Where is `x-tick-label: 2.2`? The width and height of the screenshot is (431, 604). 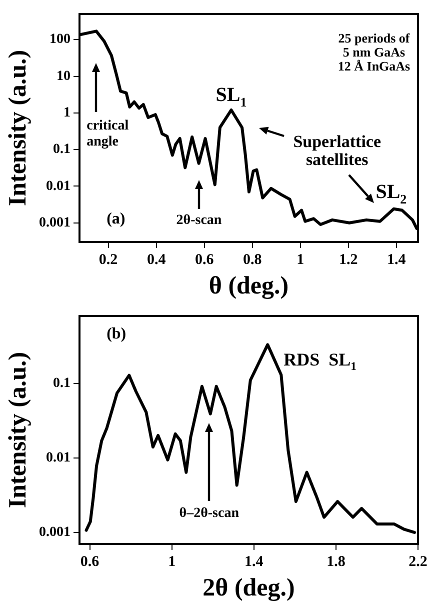 x-tick-label: 2.2 is located at coordinates (418, 562).